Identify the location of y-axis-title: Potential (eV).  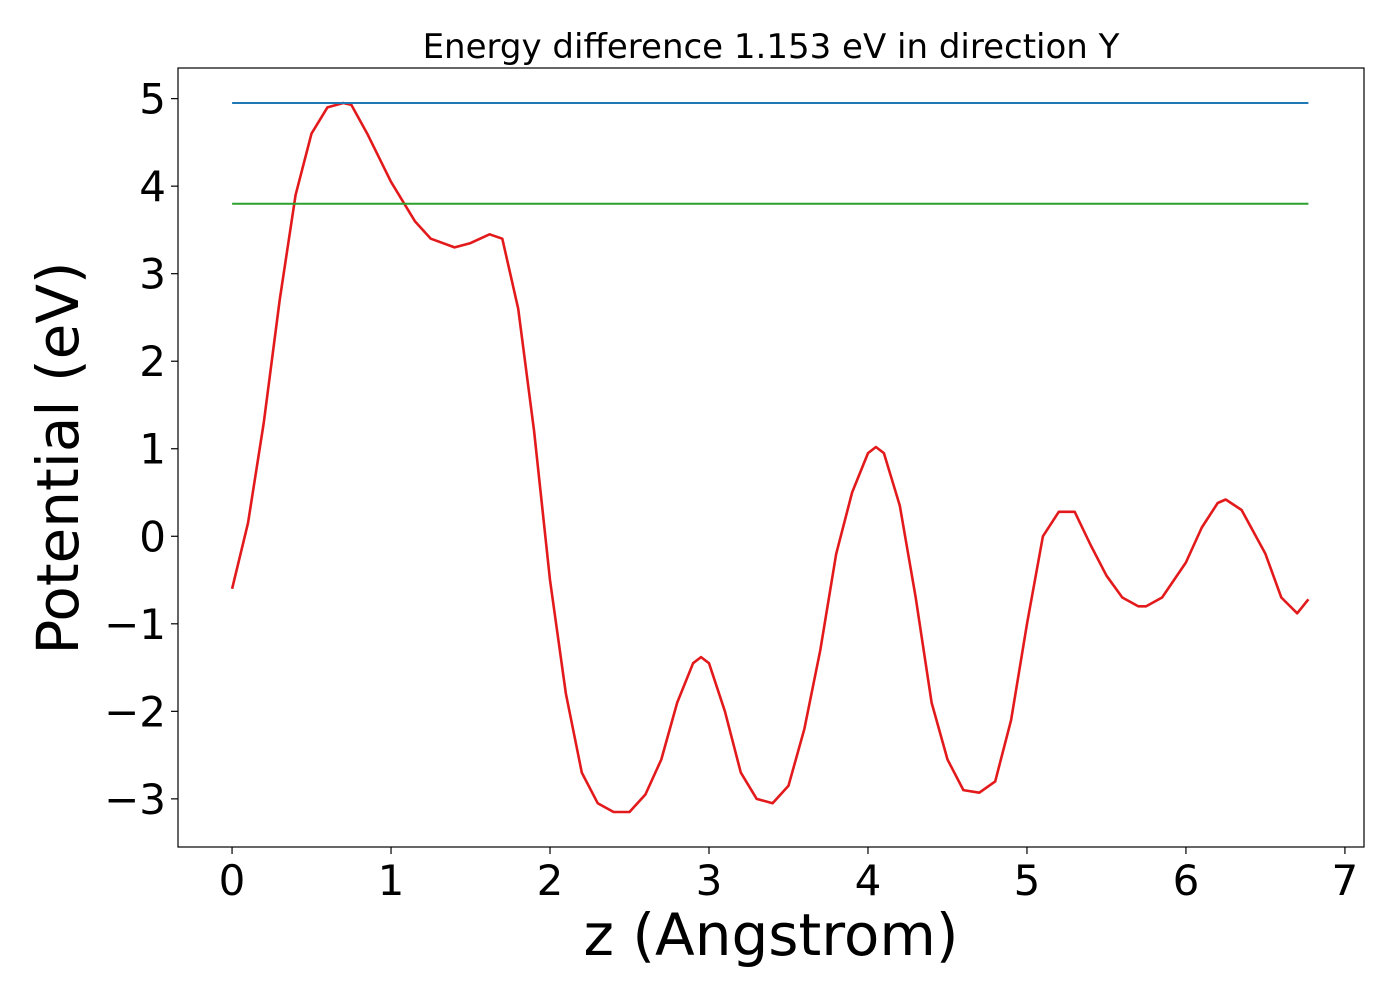
(58, 457).